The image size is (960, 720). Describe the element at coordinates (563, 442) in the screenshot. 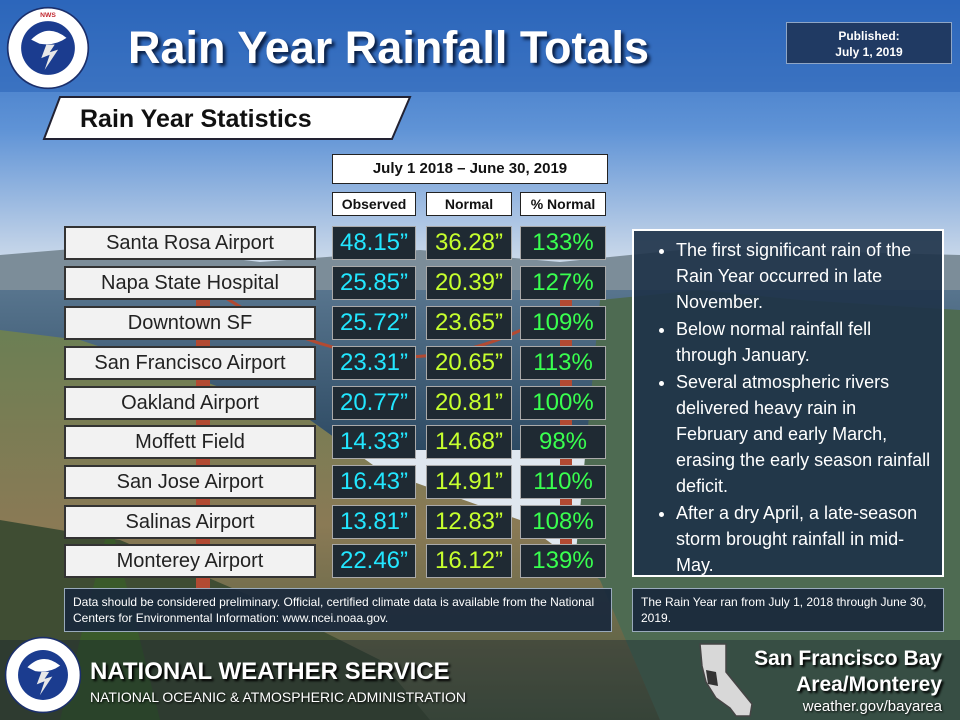

I see `percent-normal-value: 98%` at that location.